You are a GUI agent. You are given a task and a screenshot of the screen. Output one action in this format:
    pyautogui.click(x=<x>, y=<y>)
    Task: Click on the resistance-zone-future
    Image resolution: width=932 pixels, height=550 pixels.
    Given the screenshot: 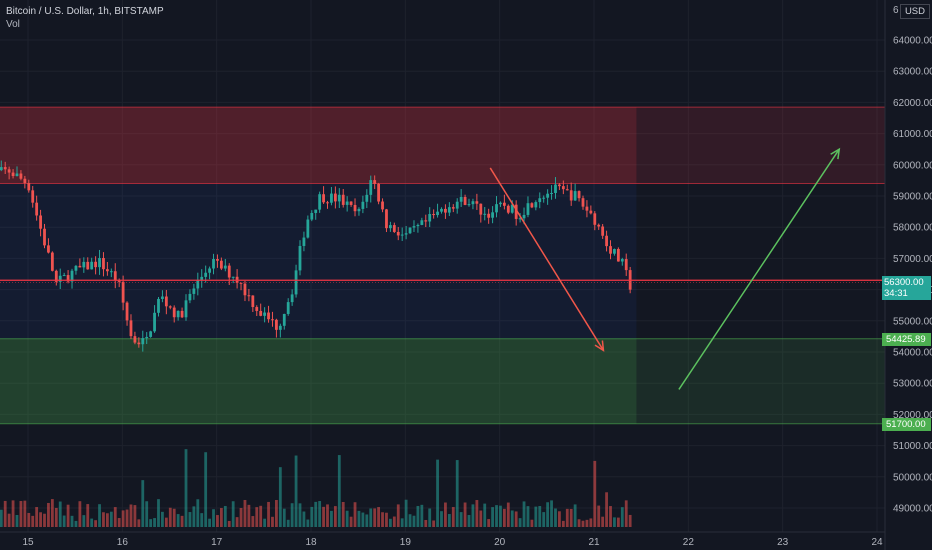 What is the action you would take?
    pyautogui.click(x=760, y=145)
    